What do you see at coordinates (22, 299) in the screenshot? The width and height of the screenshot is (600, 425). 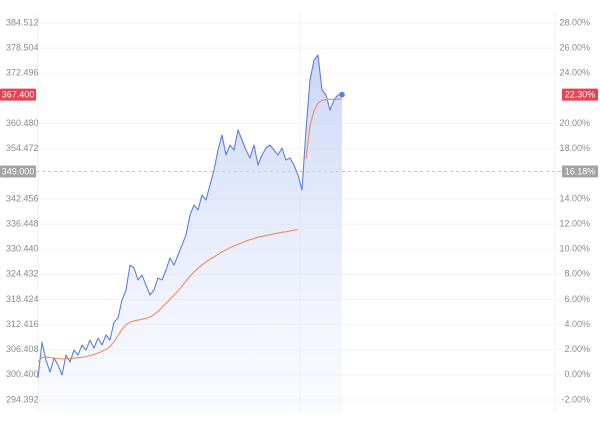 I see `y-tick-label: 318.424` at bounding box center [22, 299].